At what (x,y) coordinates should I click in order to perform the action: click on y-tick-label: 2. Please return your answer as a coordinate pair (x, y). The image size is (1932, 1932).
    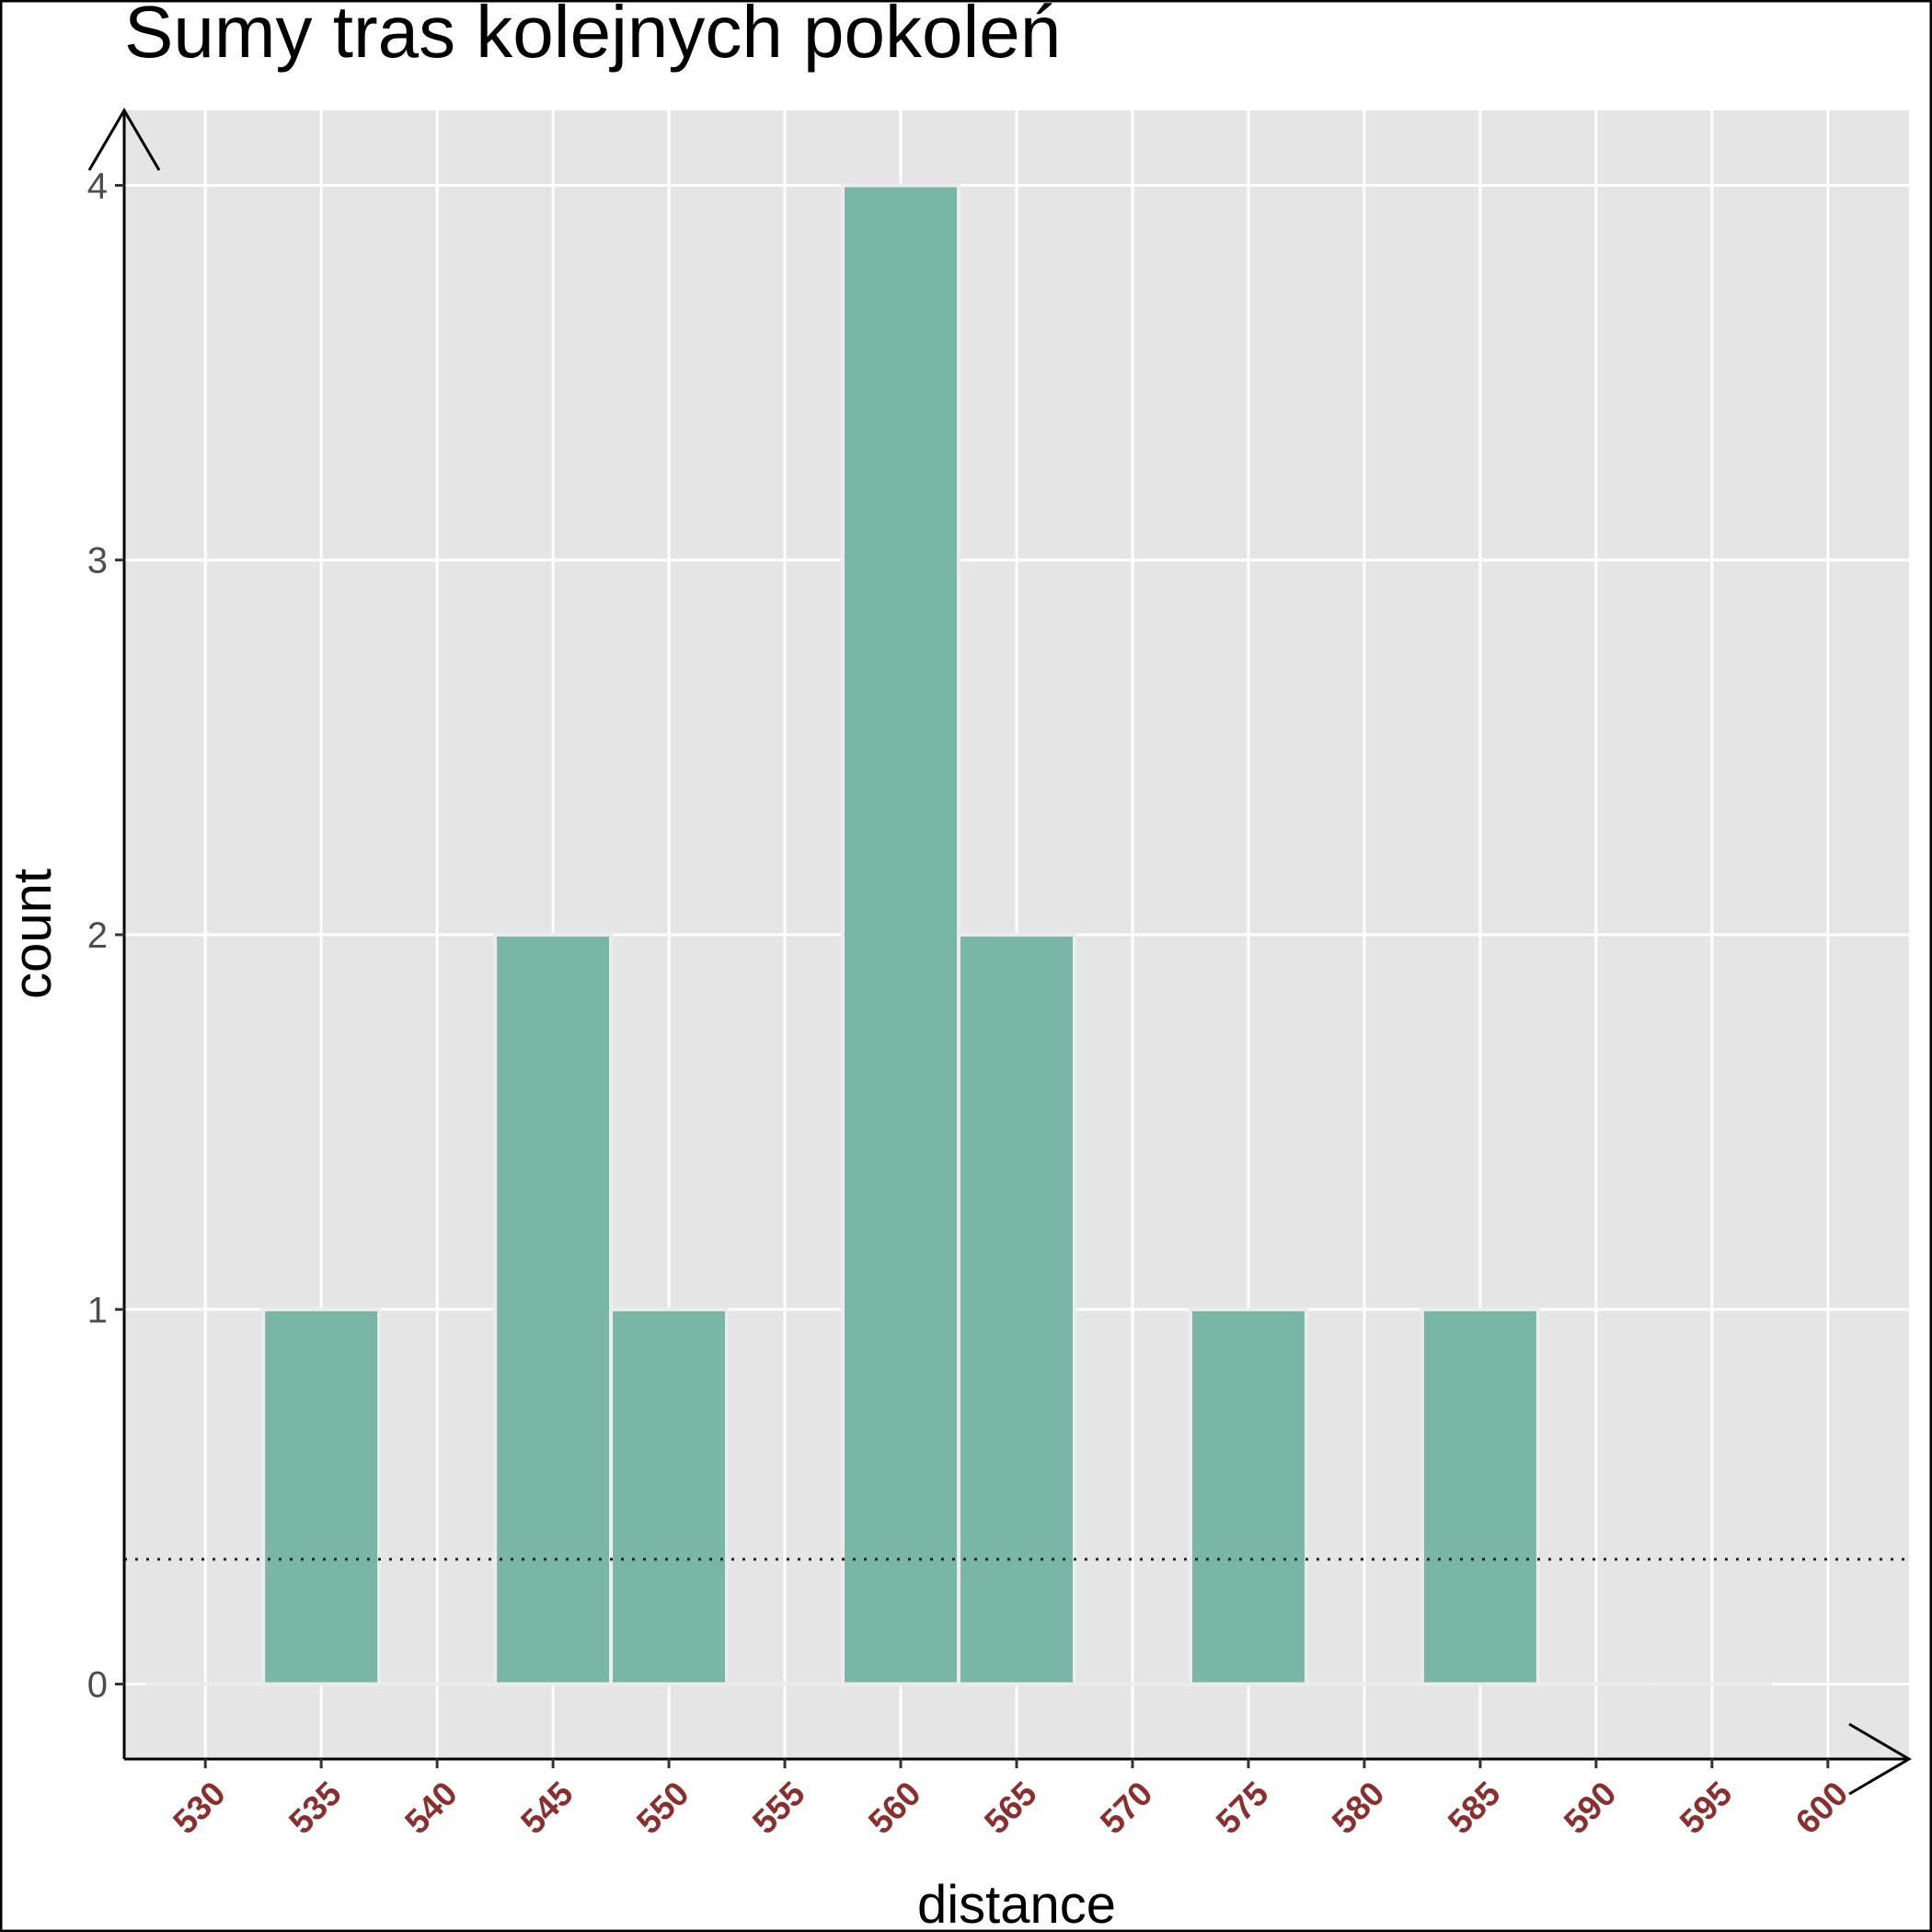
    Looking at the image, I should click on (97, 935).